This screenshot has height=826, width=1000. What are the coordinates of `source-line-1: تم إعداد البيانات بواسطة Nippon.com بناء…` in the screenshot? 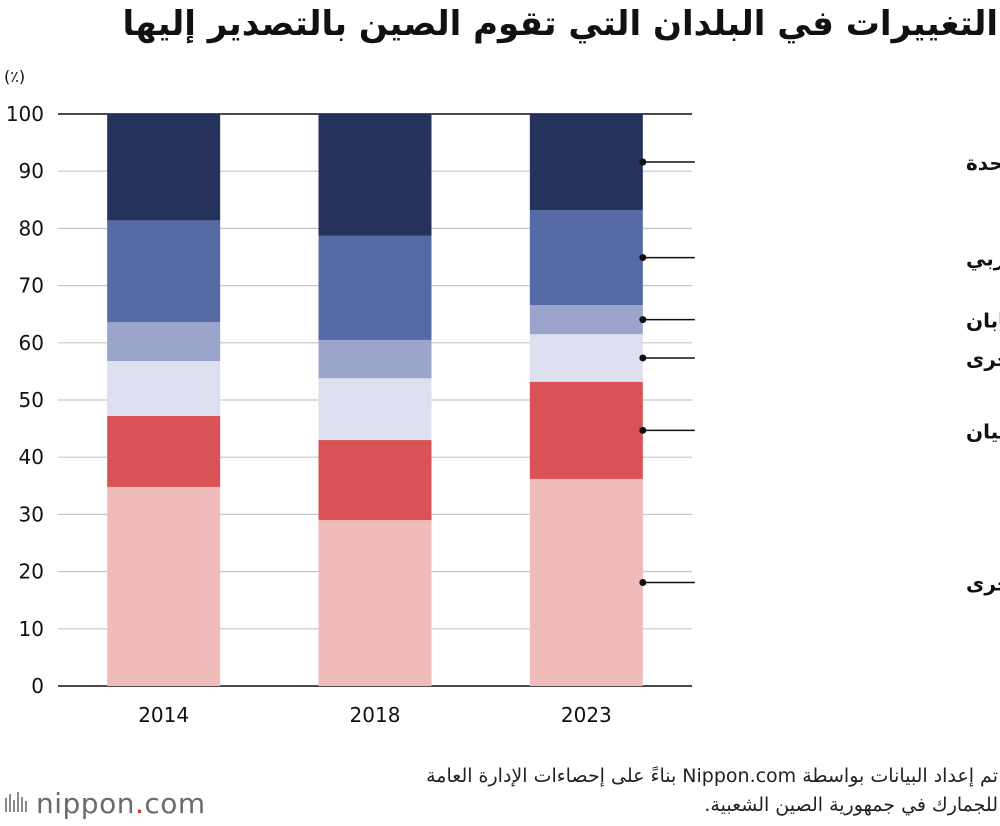 It's located at (712, 776).